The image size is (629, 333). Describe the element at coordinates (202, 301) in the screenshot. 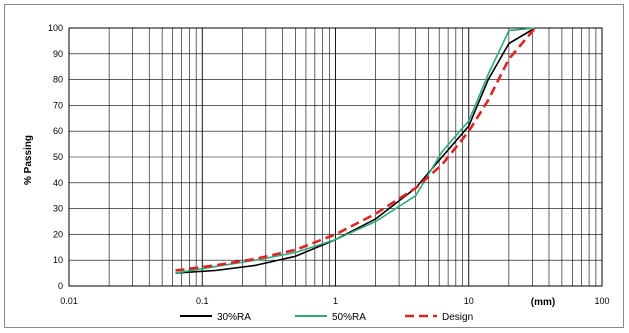

I see `x-tick-label: 0.1` at that location.